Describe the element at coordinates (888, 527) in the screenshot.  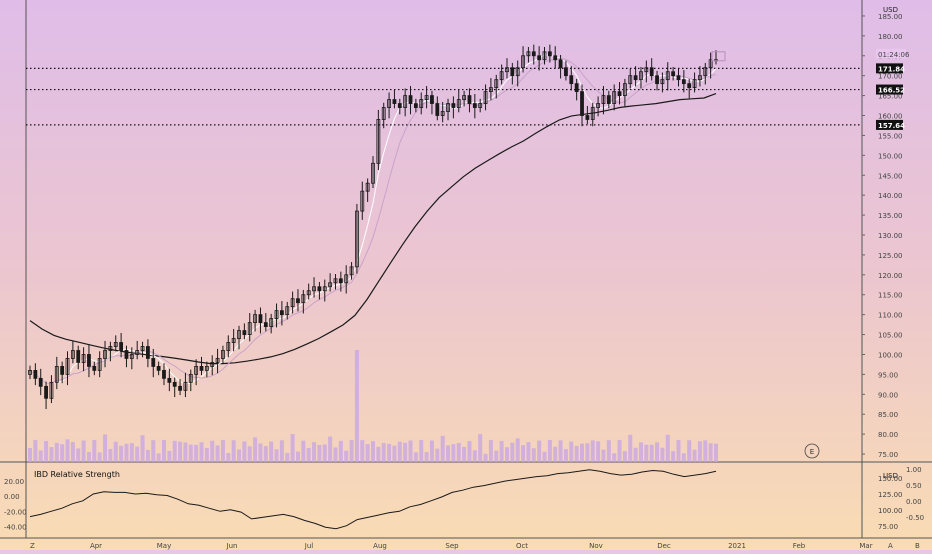
I see `rs-right-tick-label-a: 75.00` at that location.